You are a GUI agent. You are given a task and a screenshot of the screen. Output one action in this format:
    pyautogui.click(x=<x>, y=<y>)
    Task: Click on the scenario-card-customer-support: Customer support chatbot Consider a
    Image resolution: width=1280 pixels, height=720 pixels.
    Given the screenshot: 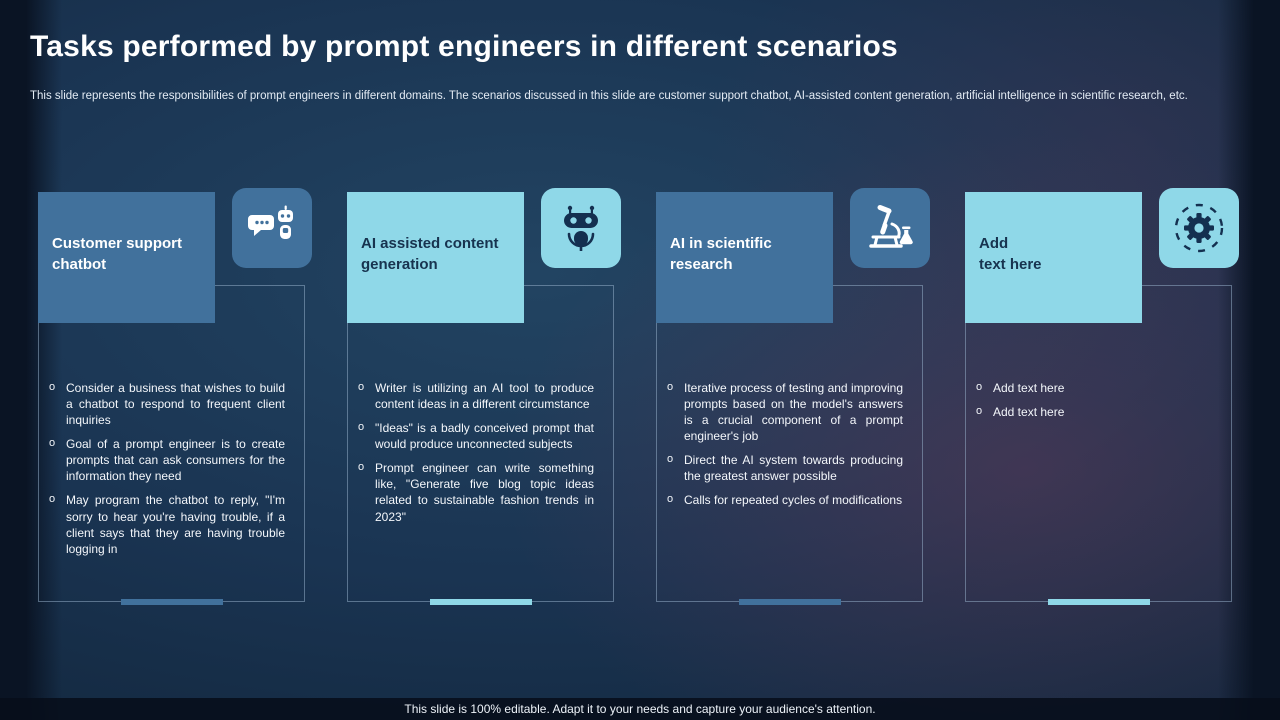 What is the action you would take?
    pyautogui.click(x=175, y=396)
    